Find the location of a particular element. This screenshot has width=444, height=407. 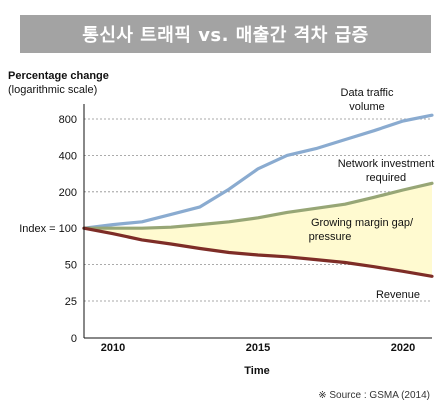

source-note: ※ Source : GSMA (2014) is located at coordinates (374, 395).